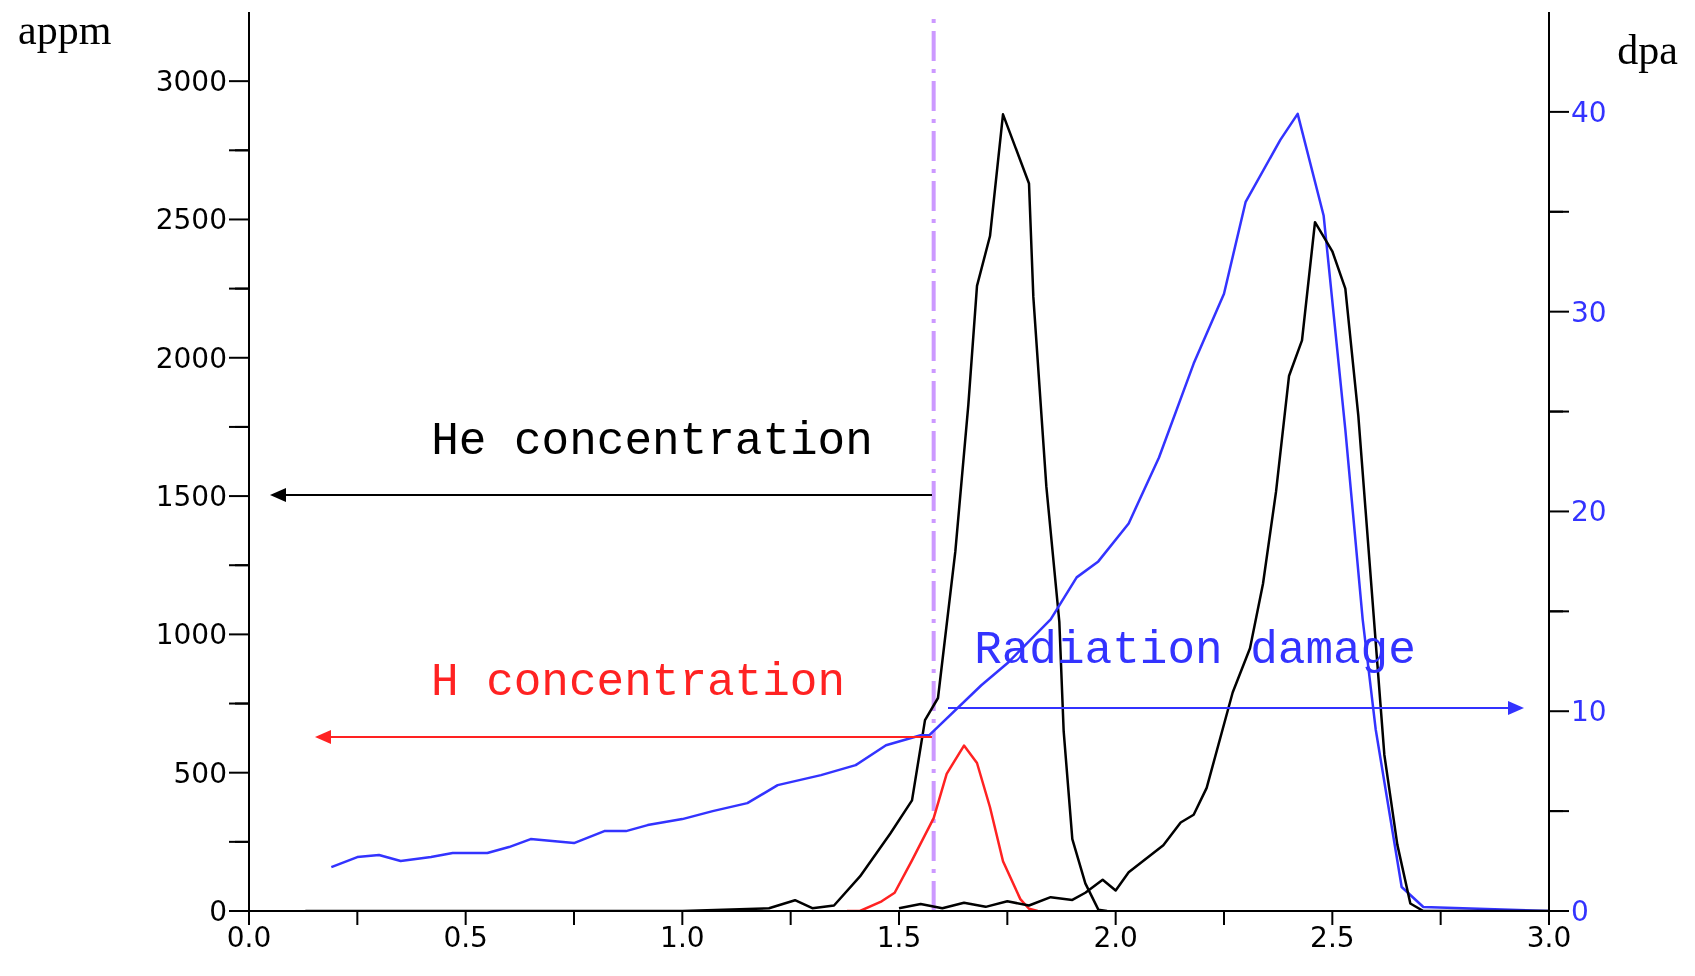  What do you see at coordinates (465, 937) in the screenshot?
I see `x-tick-label: 0.5` at bounding box center [465, 937].